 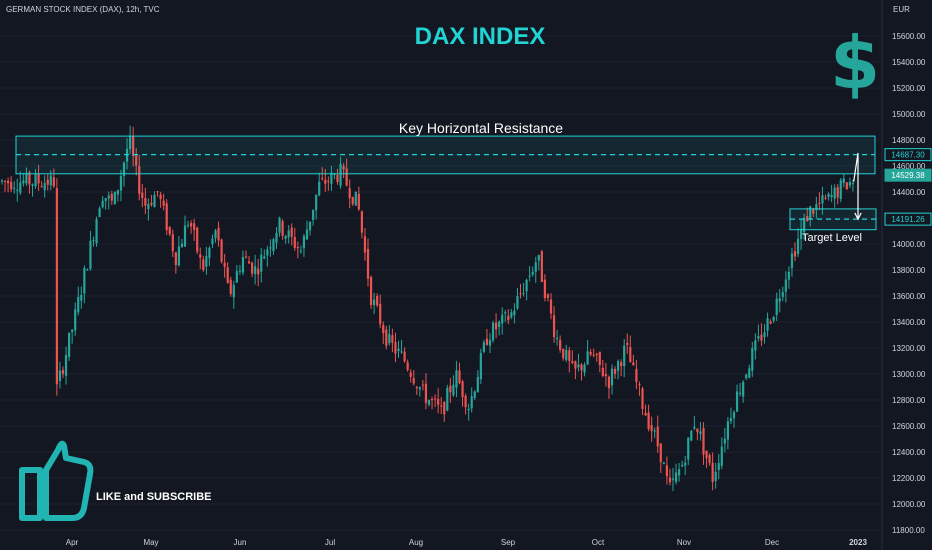 What do you see at coordinates (908, 219) in the screenshot?
I see `price-tag-label: 14191.26` at bounding box center [908, 219].